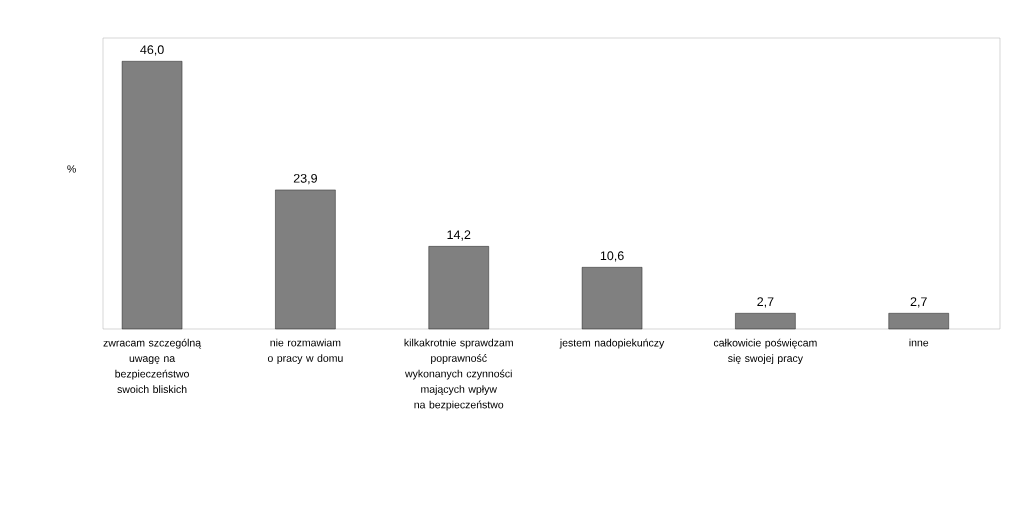 This screenshot has width=1010, height=508. What do you see at coordinates (152, 50) in the screenshot?
I see `data-label: 46,0` at bounding box center [152, 50].